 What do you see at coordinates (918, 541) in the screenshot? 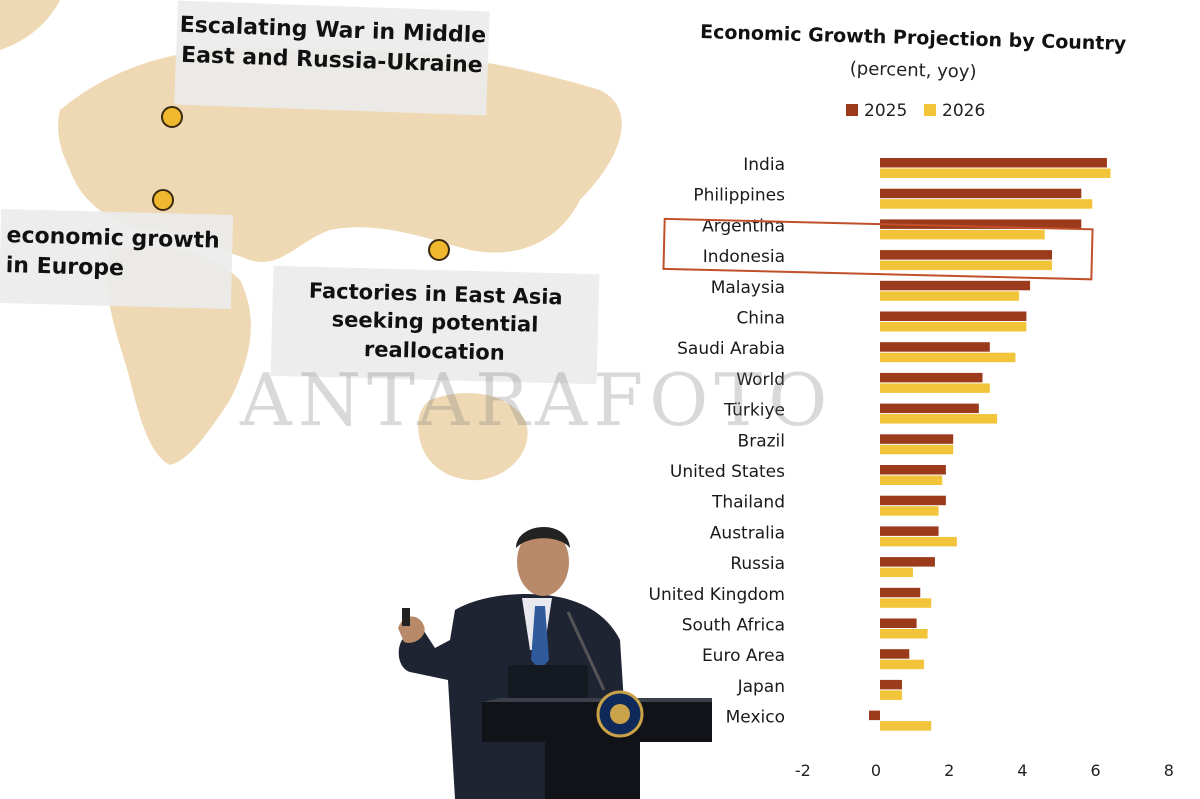
I see `bar-2026-australia` at bounding box center [918, 541].